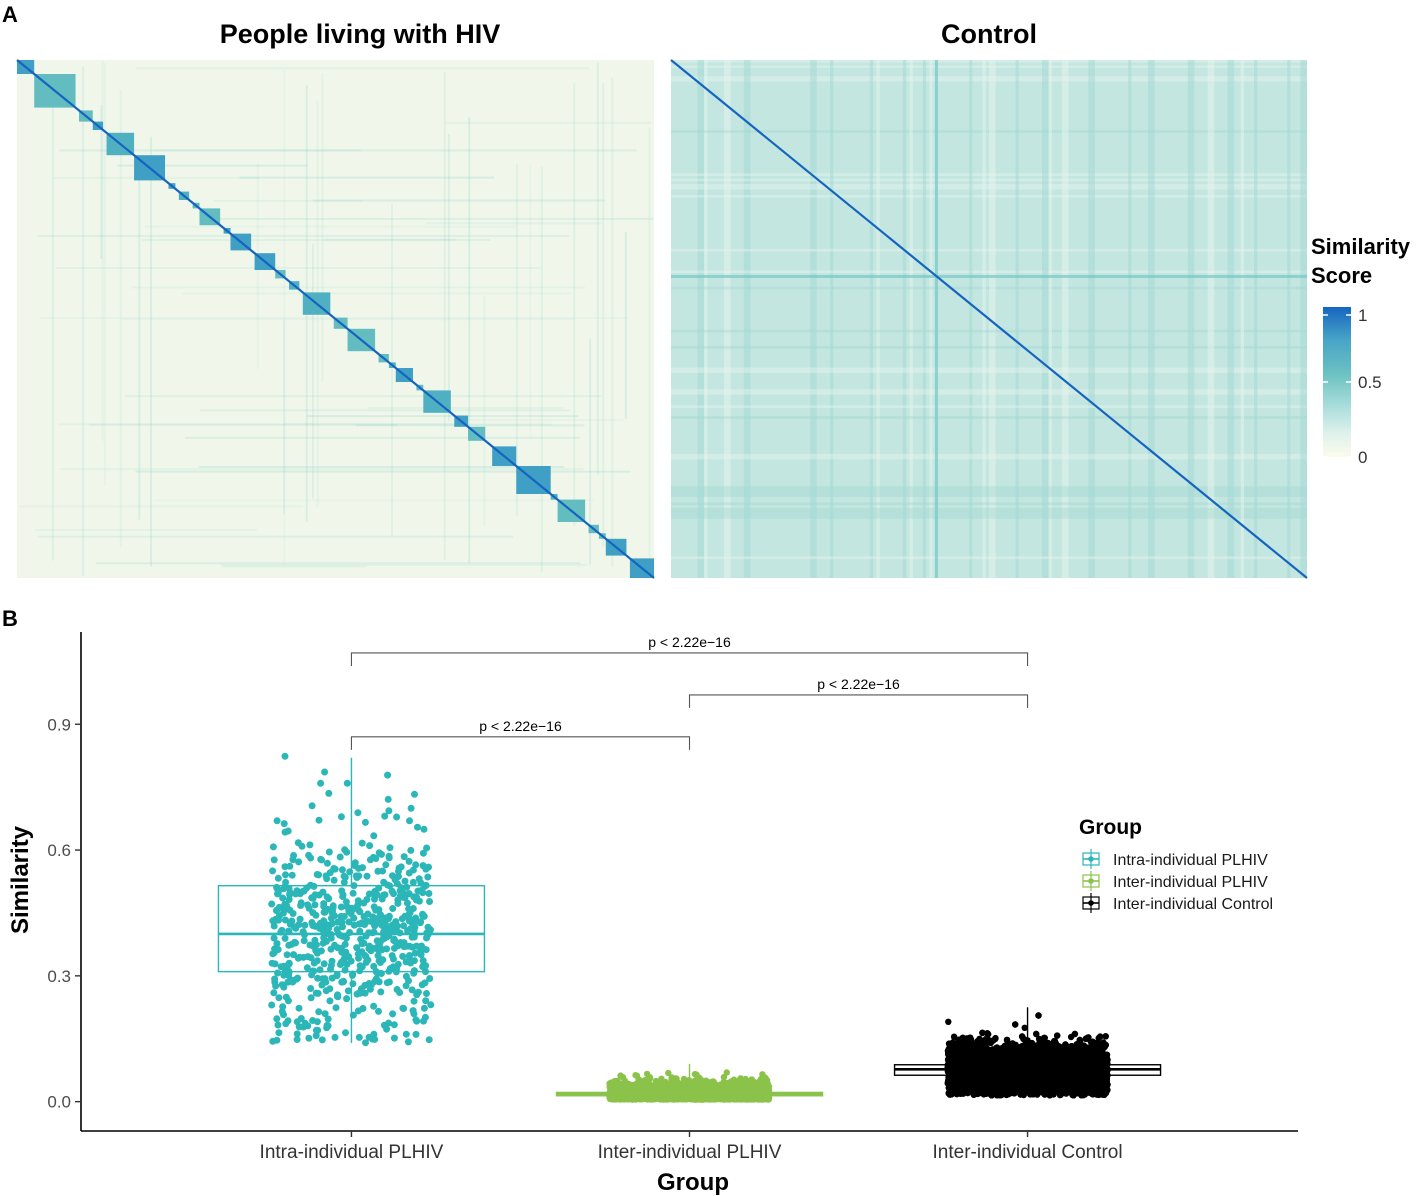  What do you see at coordinates (1362, 315) in the screenshot?
I see `colorbar-tick-label: 1` at bounding box center [1362, 315].